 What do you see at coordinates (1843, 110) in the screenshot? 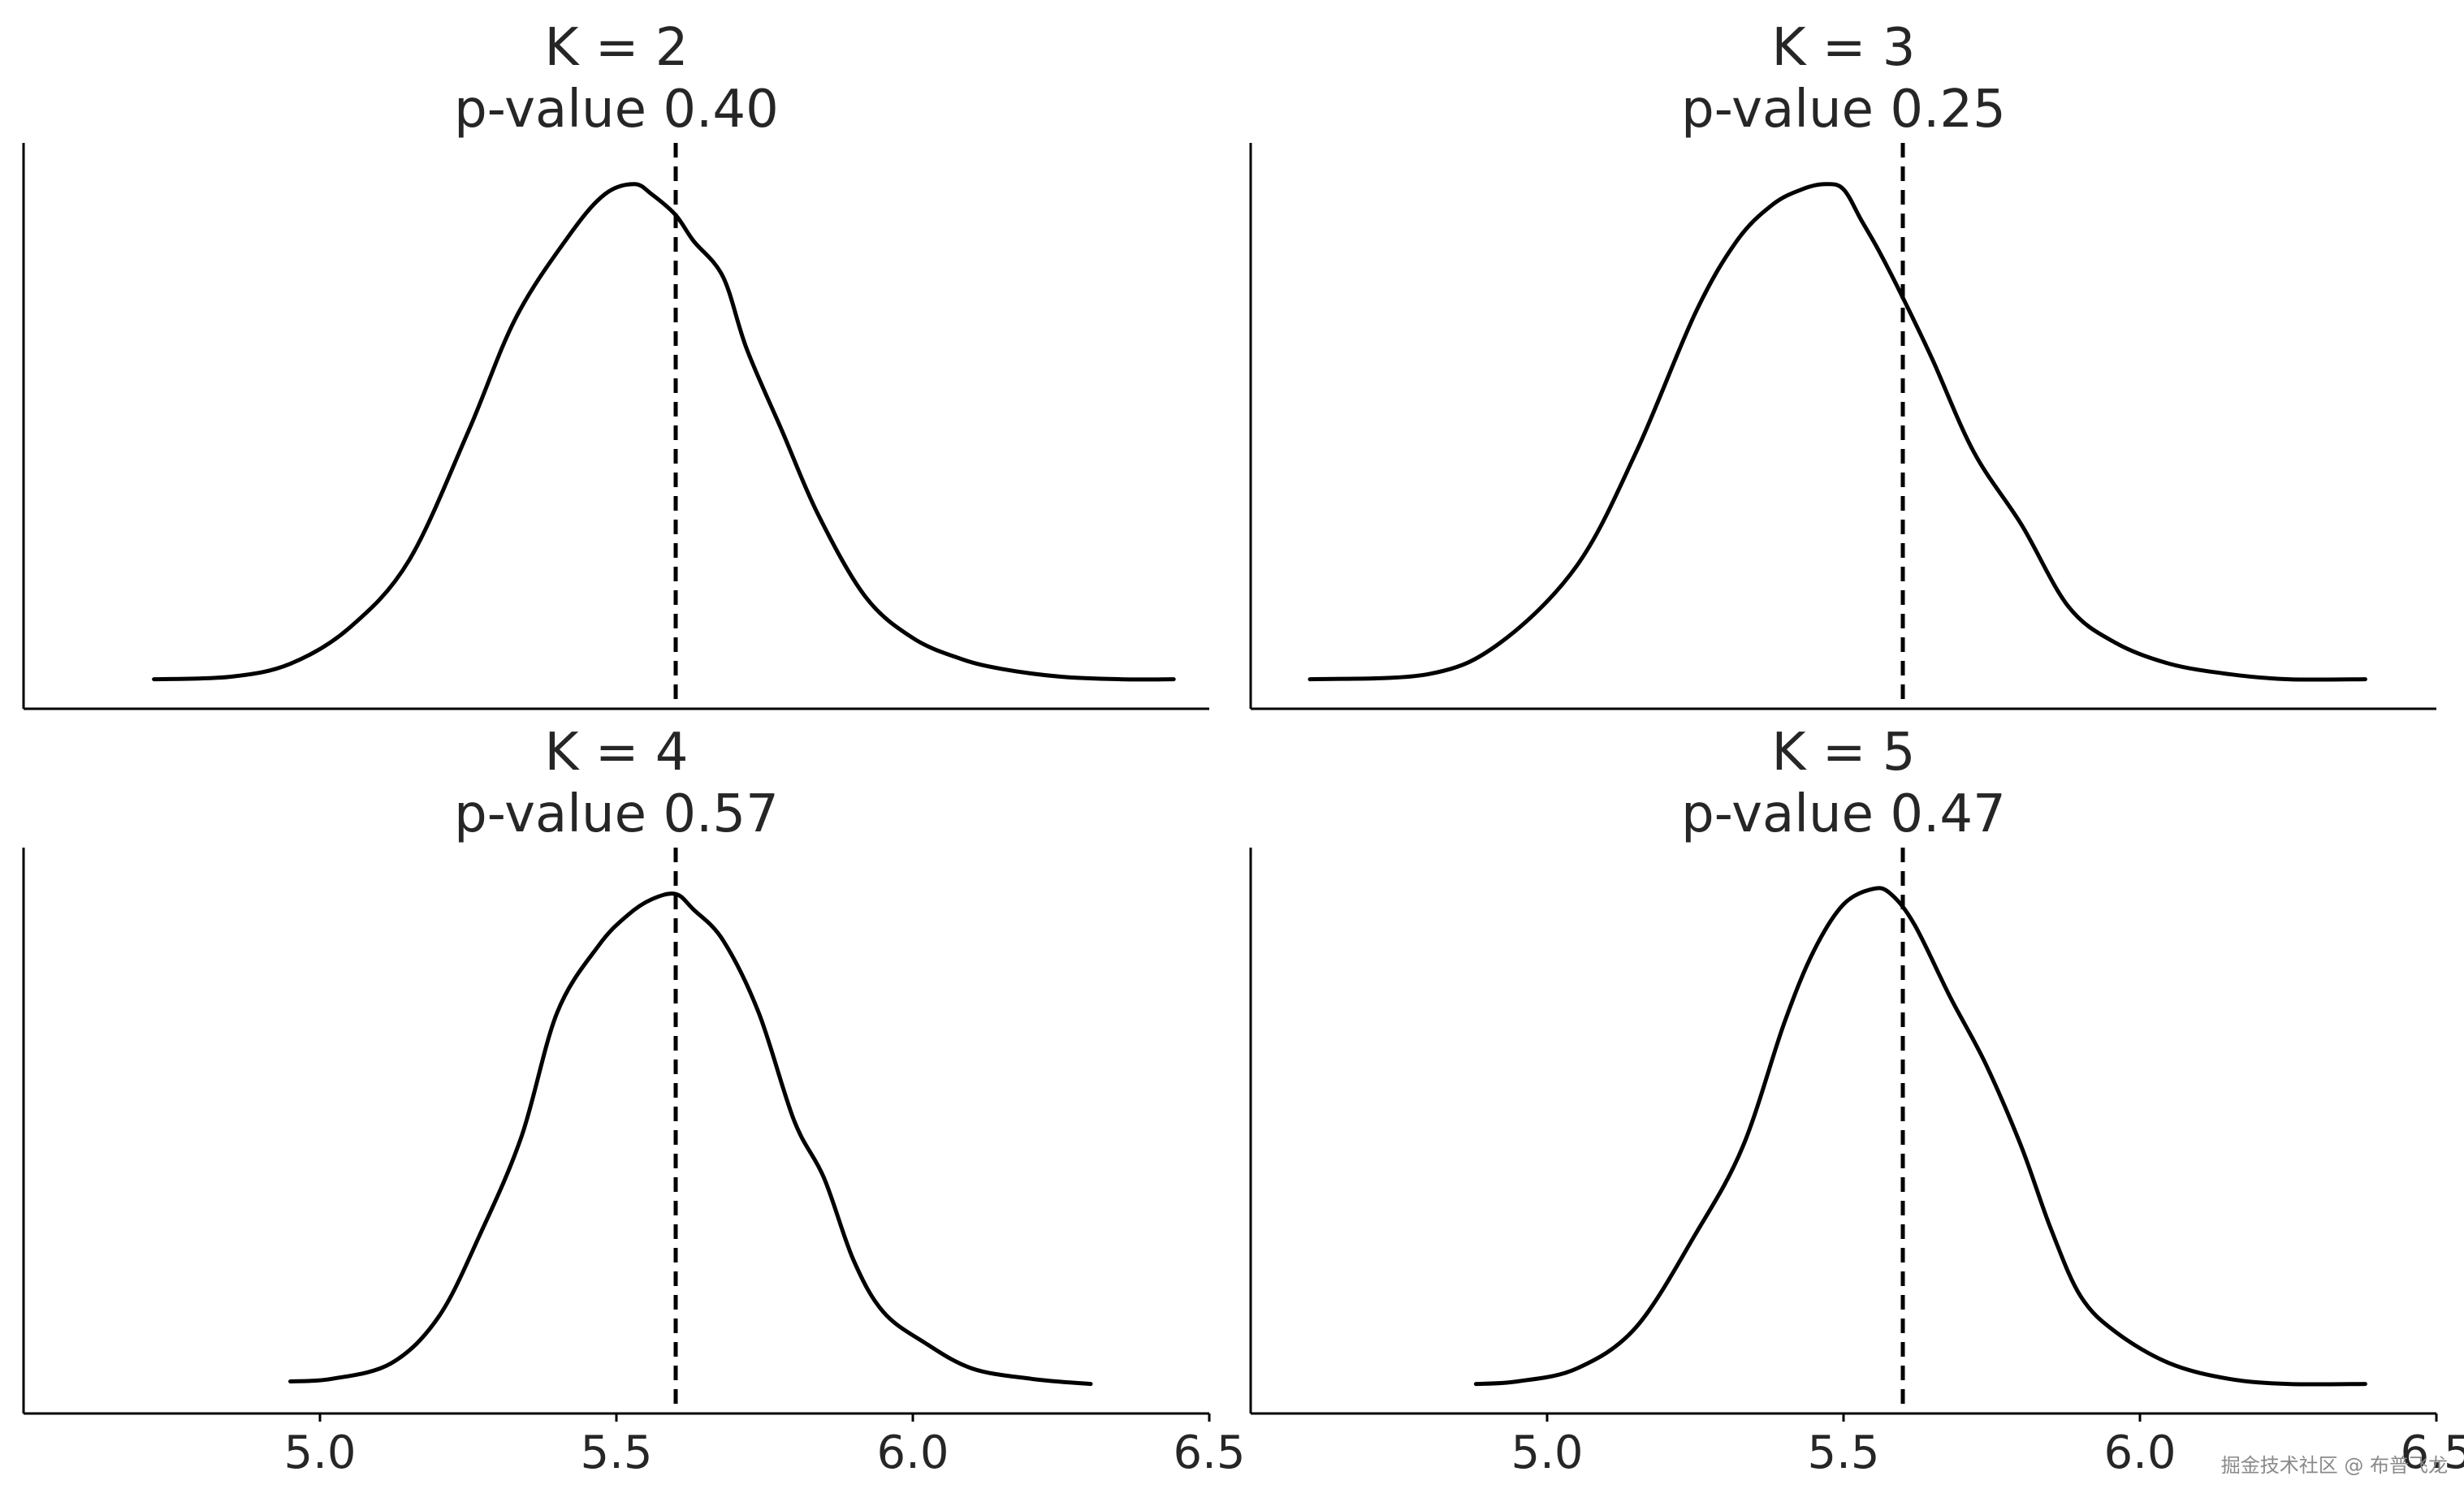
I see `panel-title-pvalue: p-value 0.25` at bounding box center [1843, 110].